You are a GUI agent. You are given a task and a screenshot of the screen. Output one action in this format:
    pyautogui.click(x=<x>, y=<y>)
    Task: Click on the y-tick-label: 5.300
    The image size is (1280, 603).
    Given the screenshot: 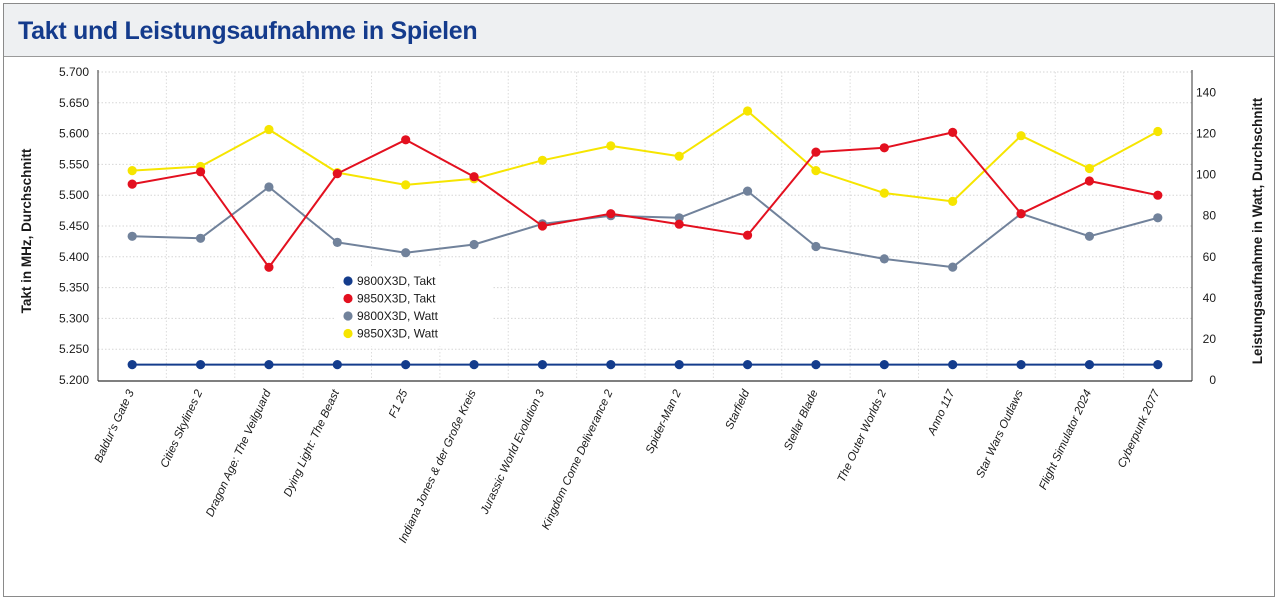 What is the action you would take?
    pyautogui.click(x=74, y=318)
    